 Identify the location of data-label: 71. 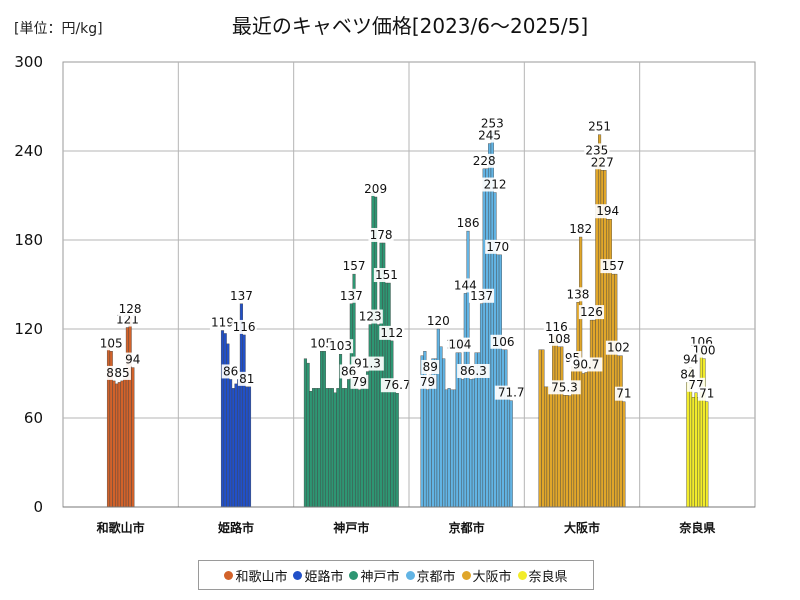
(623, 394).